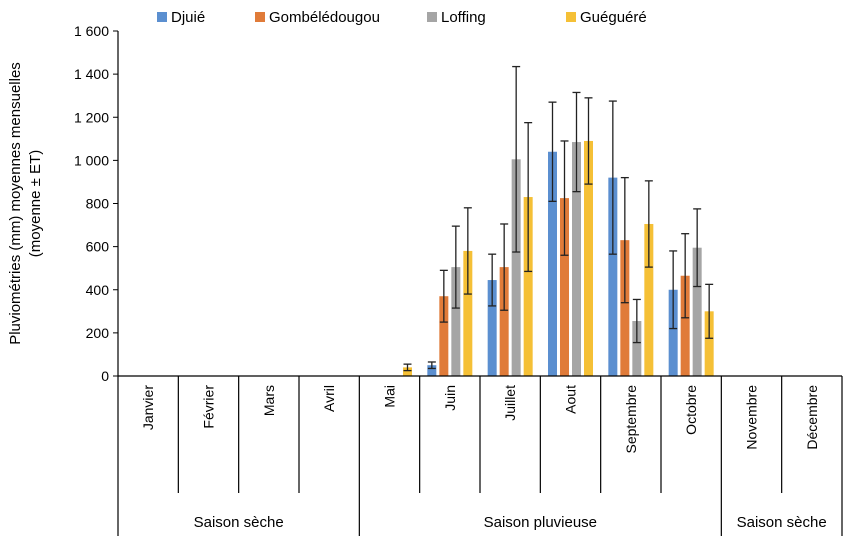  I want to click on season-label: Saison pluvieuse, so click(540, 522).